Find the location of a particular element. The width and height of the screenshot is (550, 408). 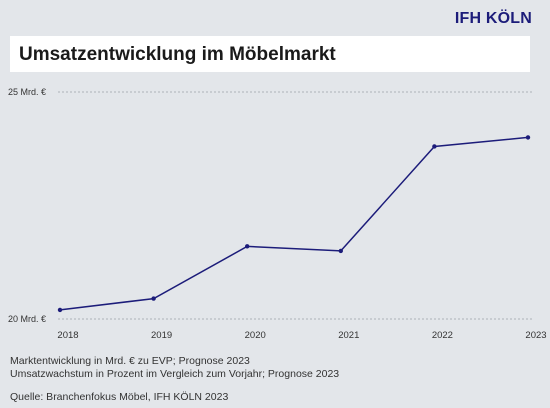

title-bar: Umsatzentwicklung im Möbelmarkt is located at coordinates (270, 54).